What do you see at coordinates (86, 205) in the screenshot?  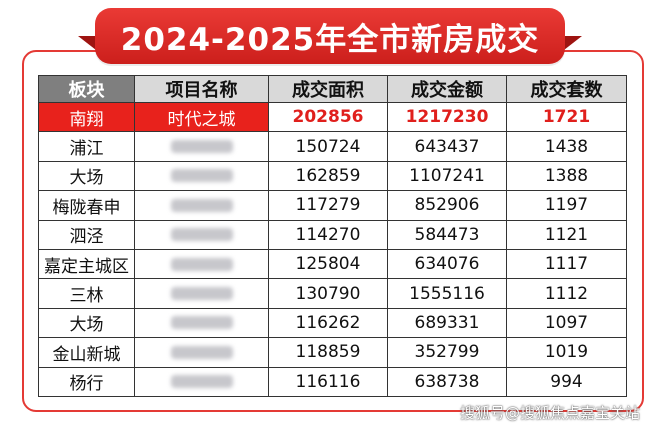 I see `cell-block: 梅陇春申` at bounding box center [86, 205].